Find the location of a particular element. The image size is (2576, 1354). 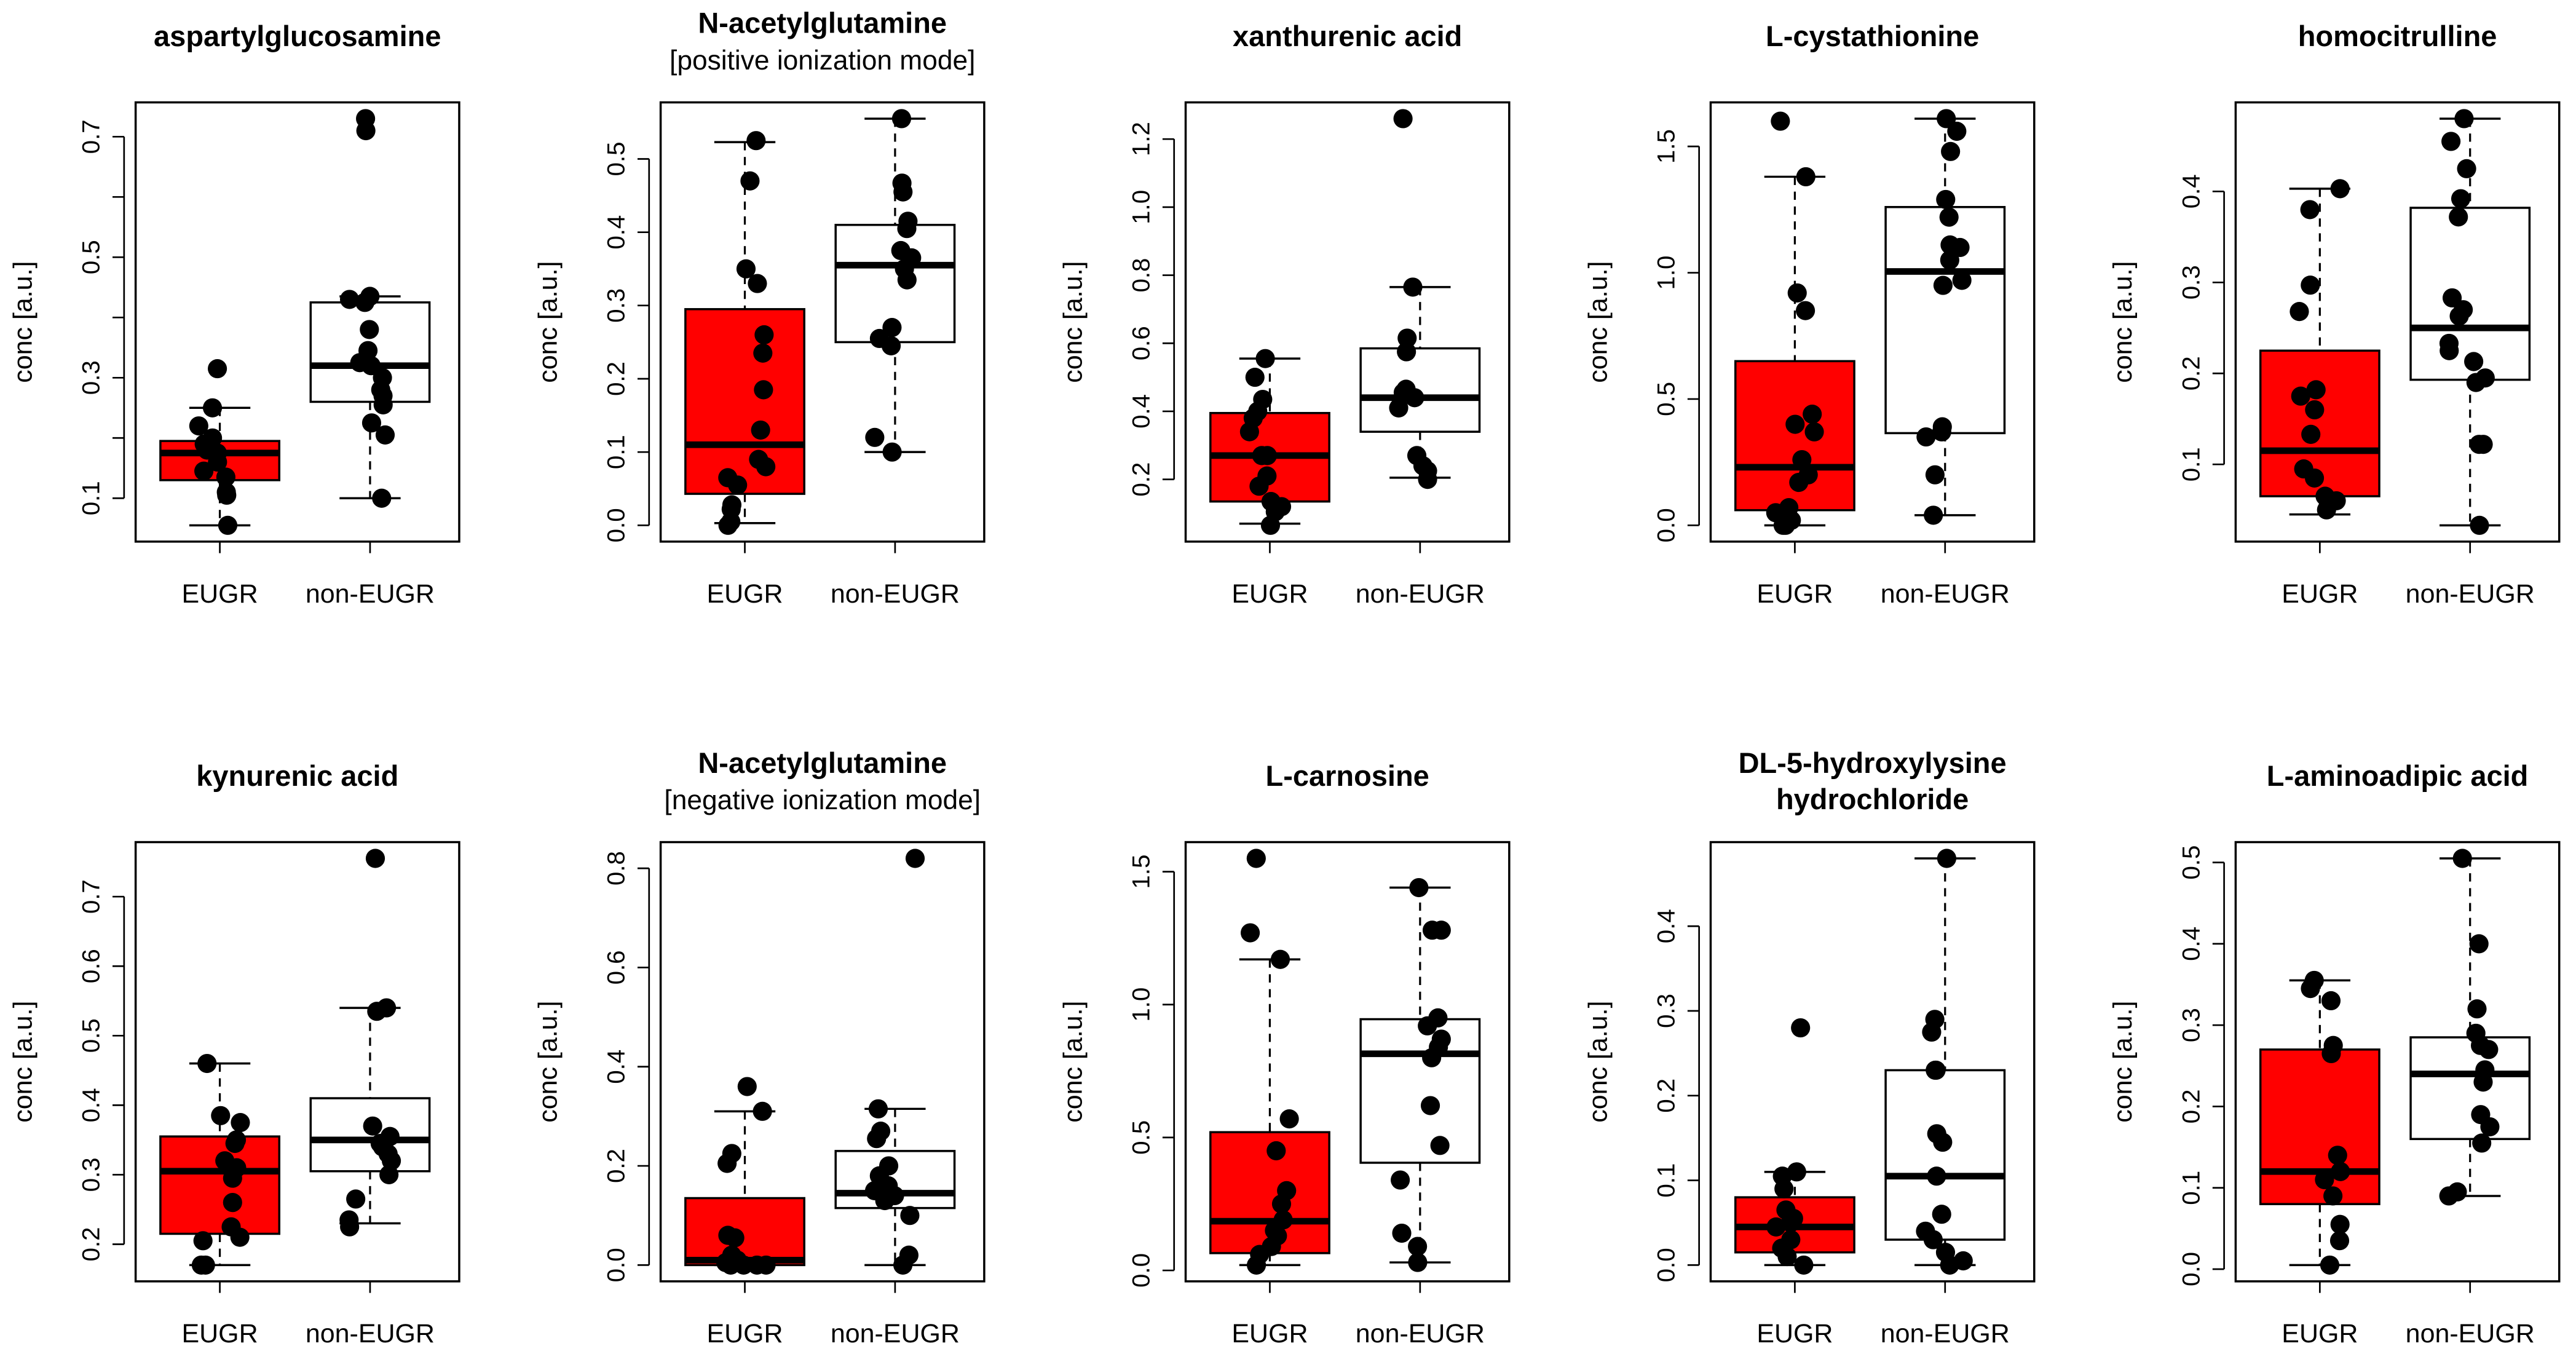

y-tick-label: 1.2 is located at coordinates (1141, 139).